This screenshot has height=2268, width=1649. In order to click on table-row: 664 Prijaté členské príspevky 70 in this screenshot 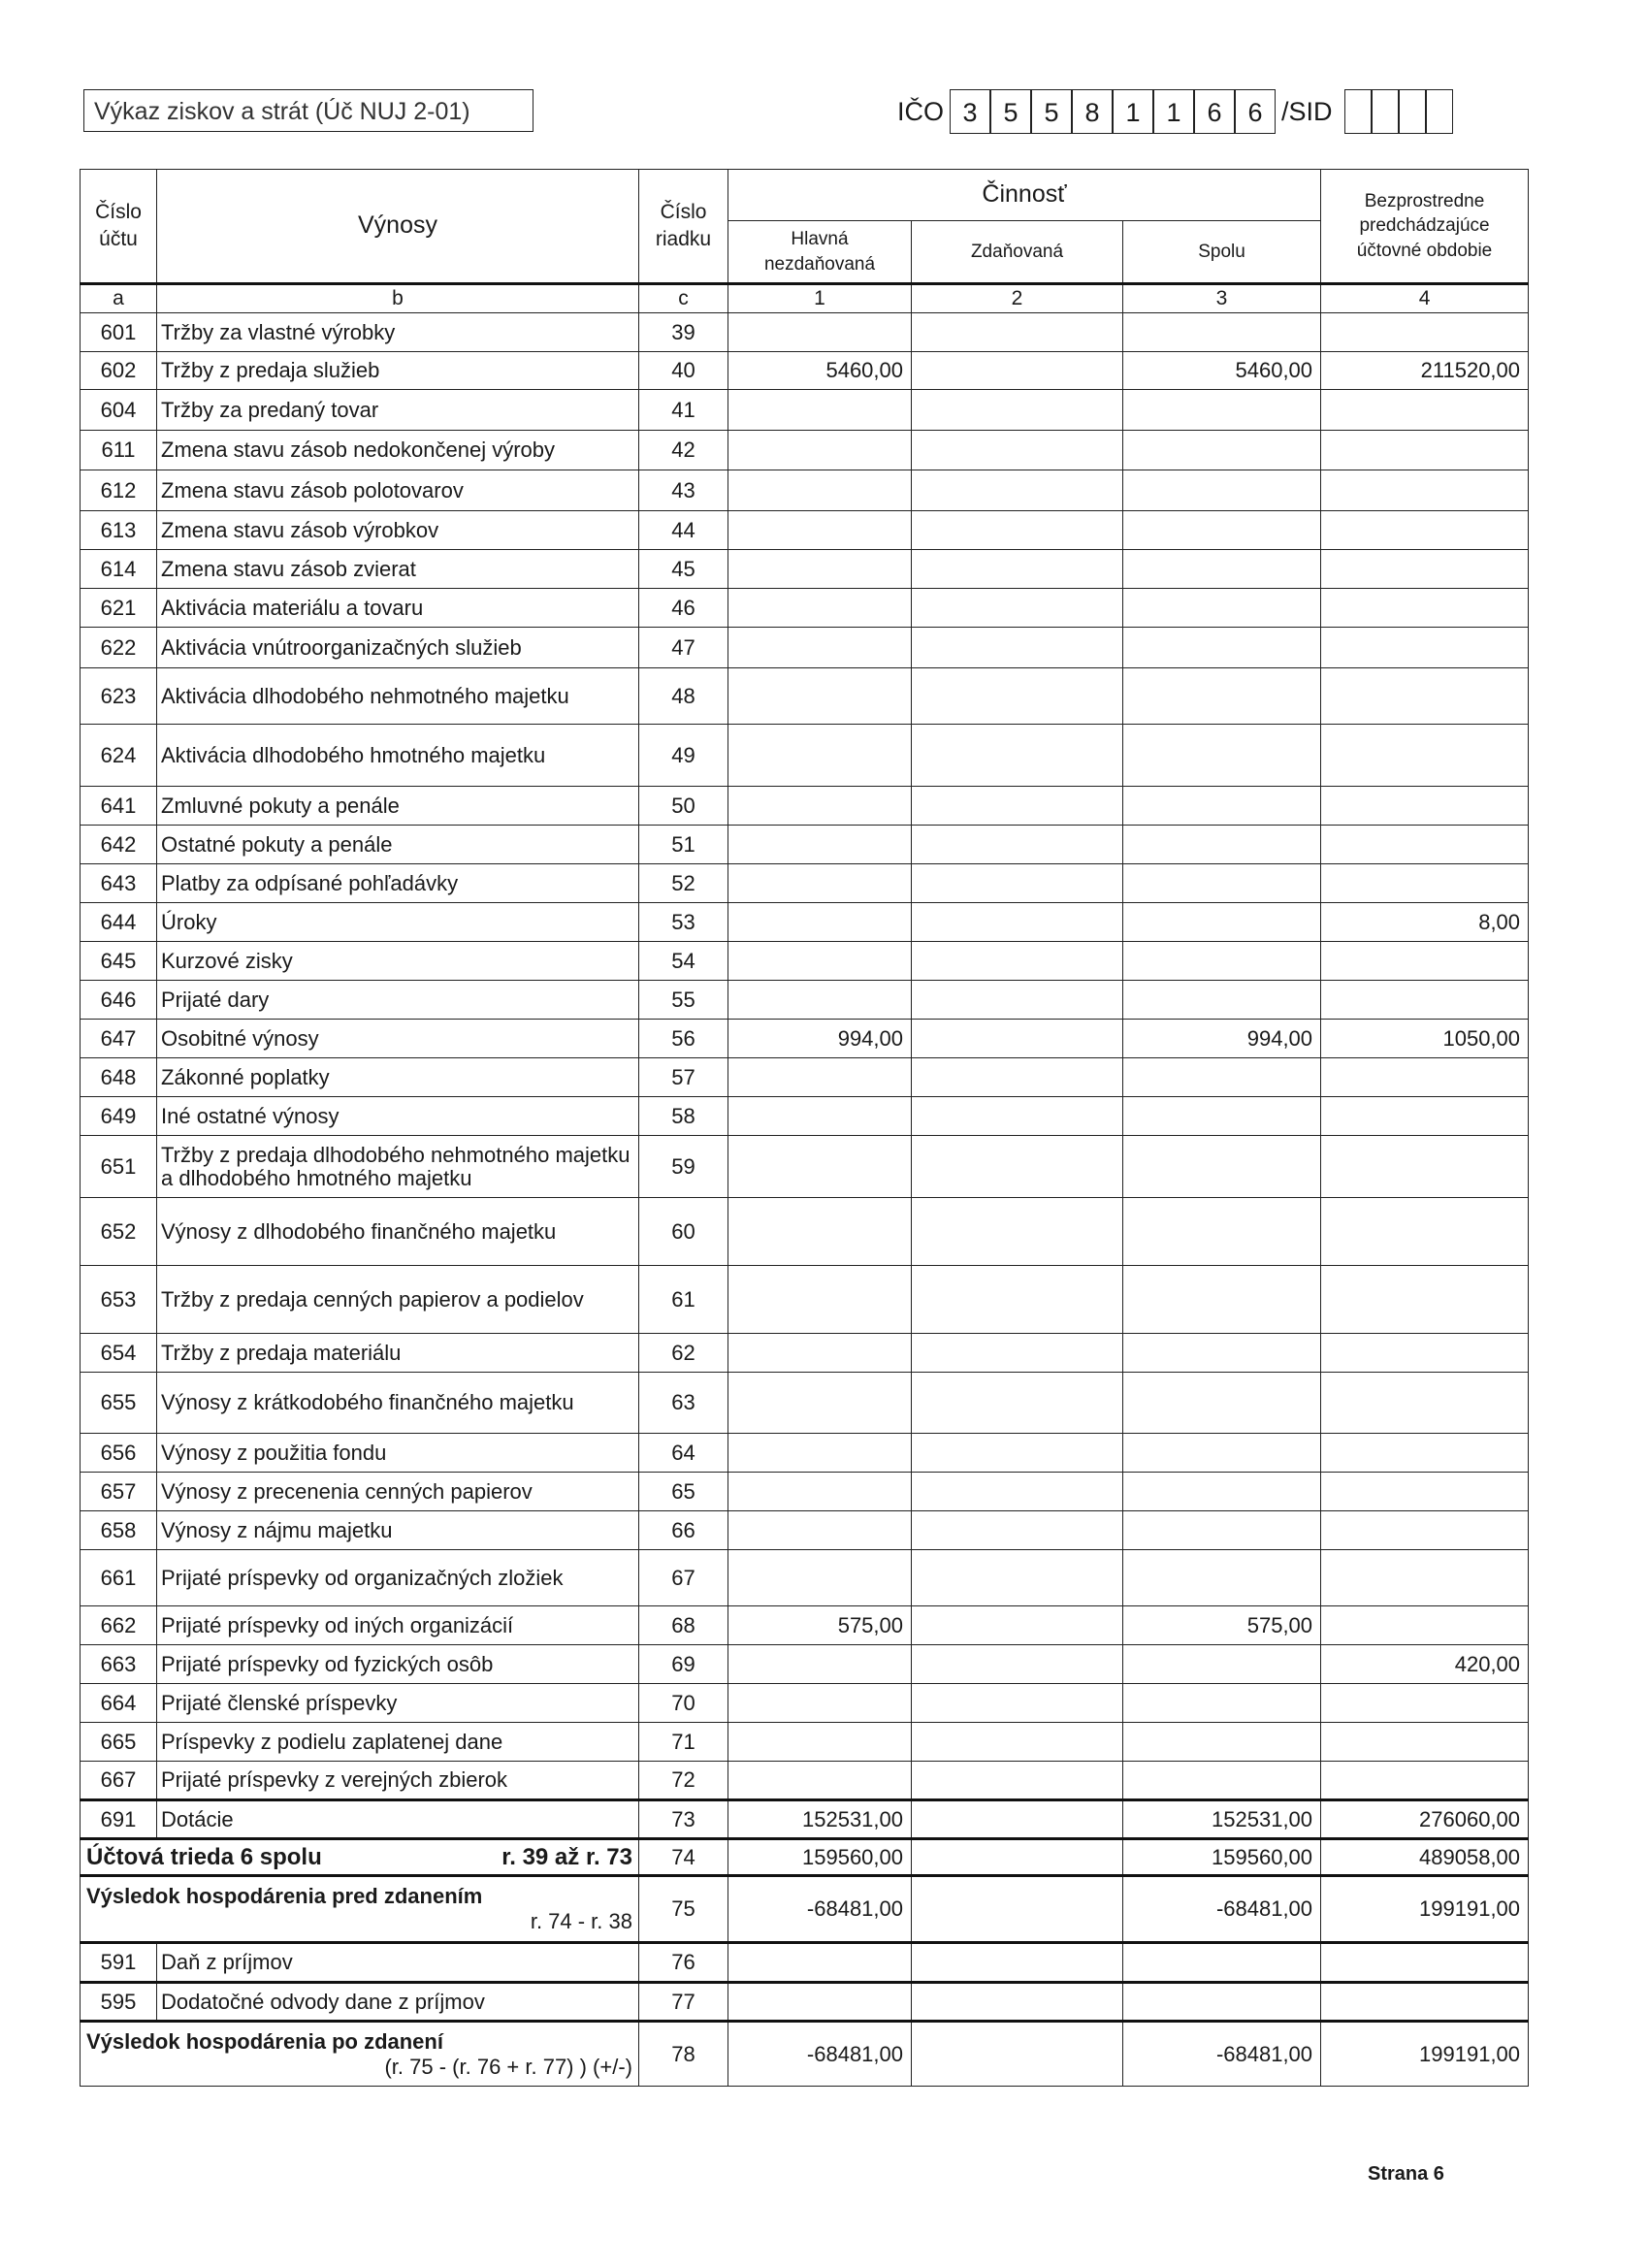, I will do `click(805, 1703)`.